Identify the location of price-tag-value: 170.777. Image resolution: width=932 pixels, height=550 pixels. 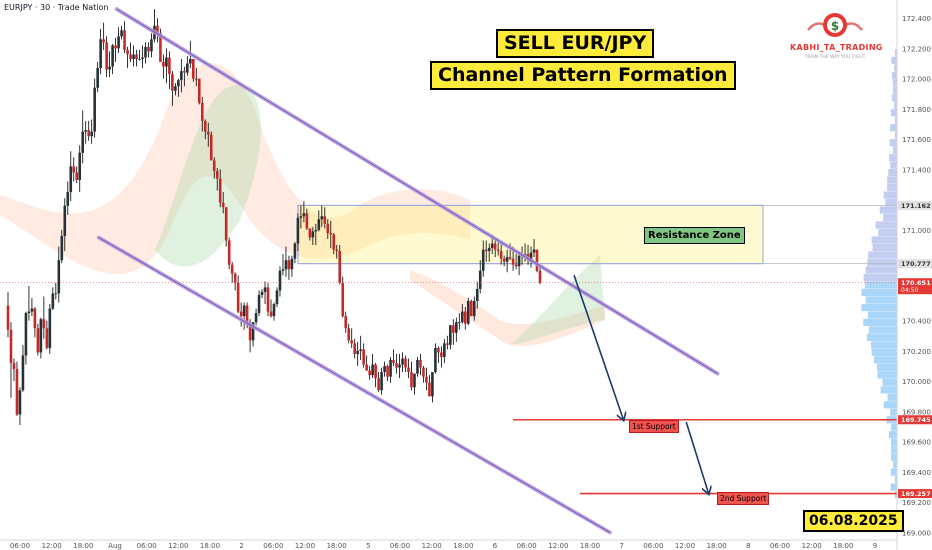
(916, 264).